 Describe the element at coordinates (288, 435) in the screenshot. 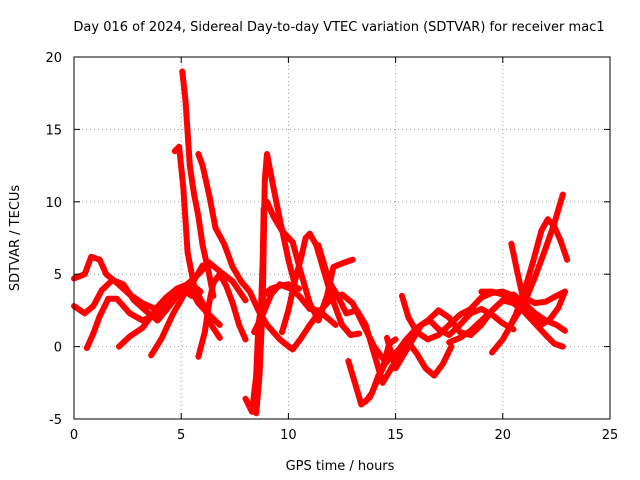

I see `x-tick-label: 10` at that location.